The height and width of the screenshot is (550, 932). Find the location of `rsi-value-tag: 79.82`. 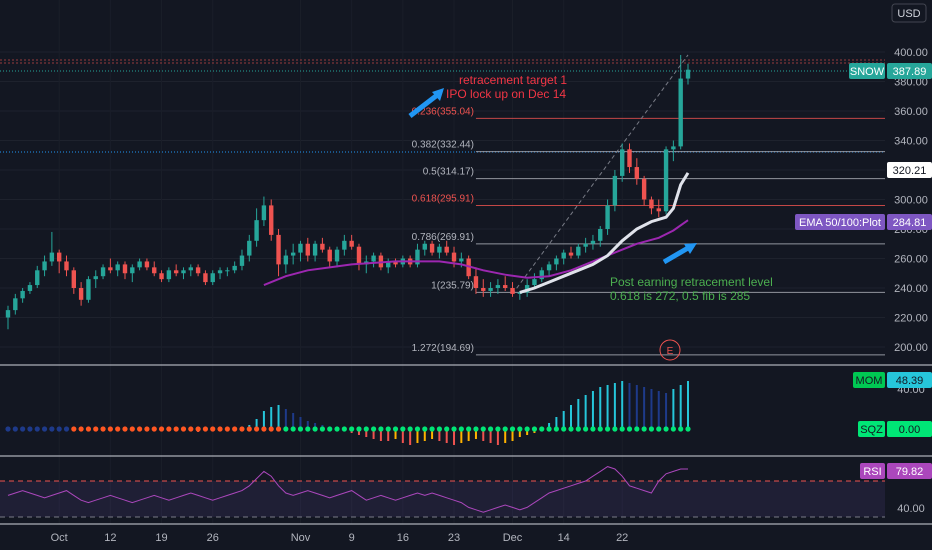

rsi-value-tag: 79.82 is located at coordinates (910, 472).